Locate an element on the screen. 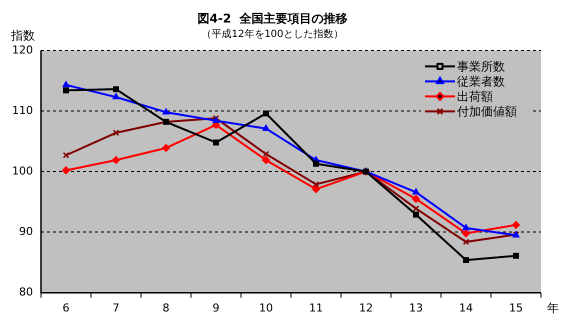 The width and height of the screenshot is (575, 323). x-tick-label: 11 is located at coordinates (316, 307).